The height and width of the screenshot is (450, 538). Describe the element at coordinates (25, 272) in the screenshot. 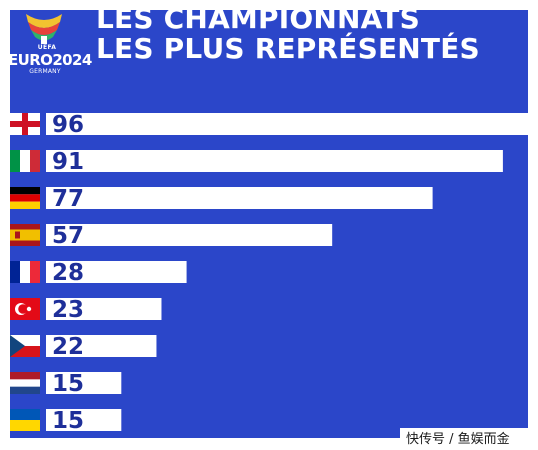

I see `france-flag` at that location.